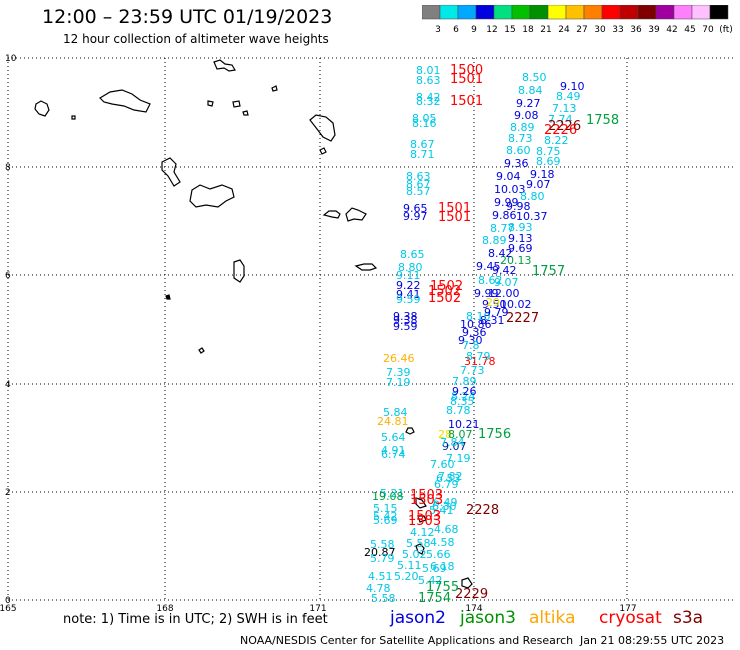 Image resolution: width=740 pixels, height=650 pixels. What do you see at coordinates (488, 266) in the screenshot?
I see `swh-label: 9.45` at bounding box center [488, 266].